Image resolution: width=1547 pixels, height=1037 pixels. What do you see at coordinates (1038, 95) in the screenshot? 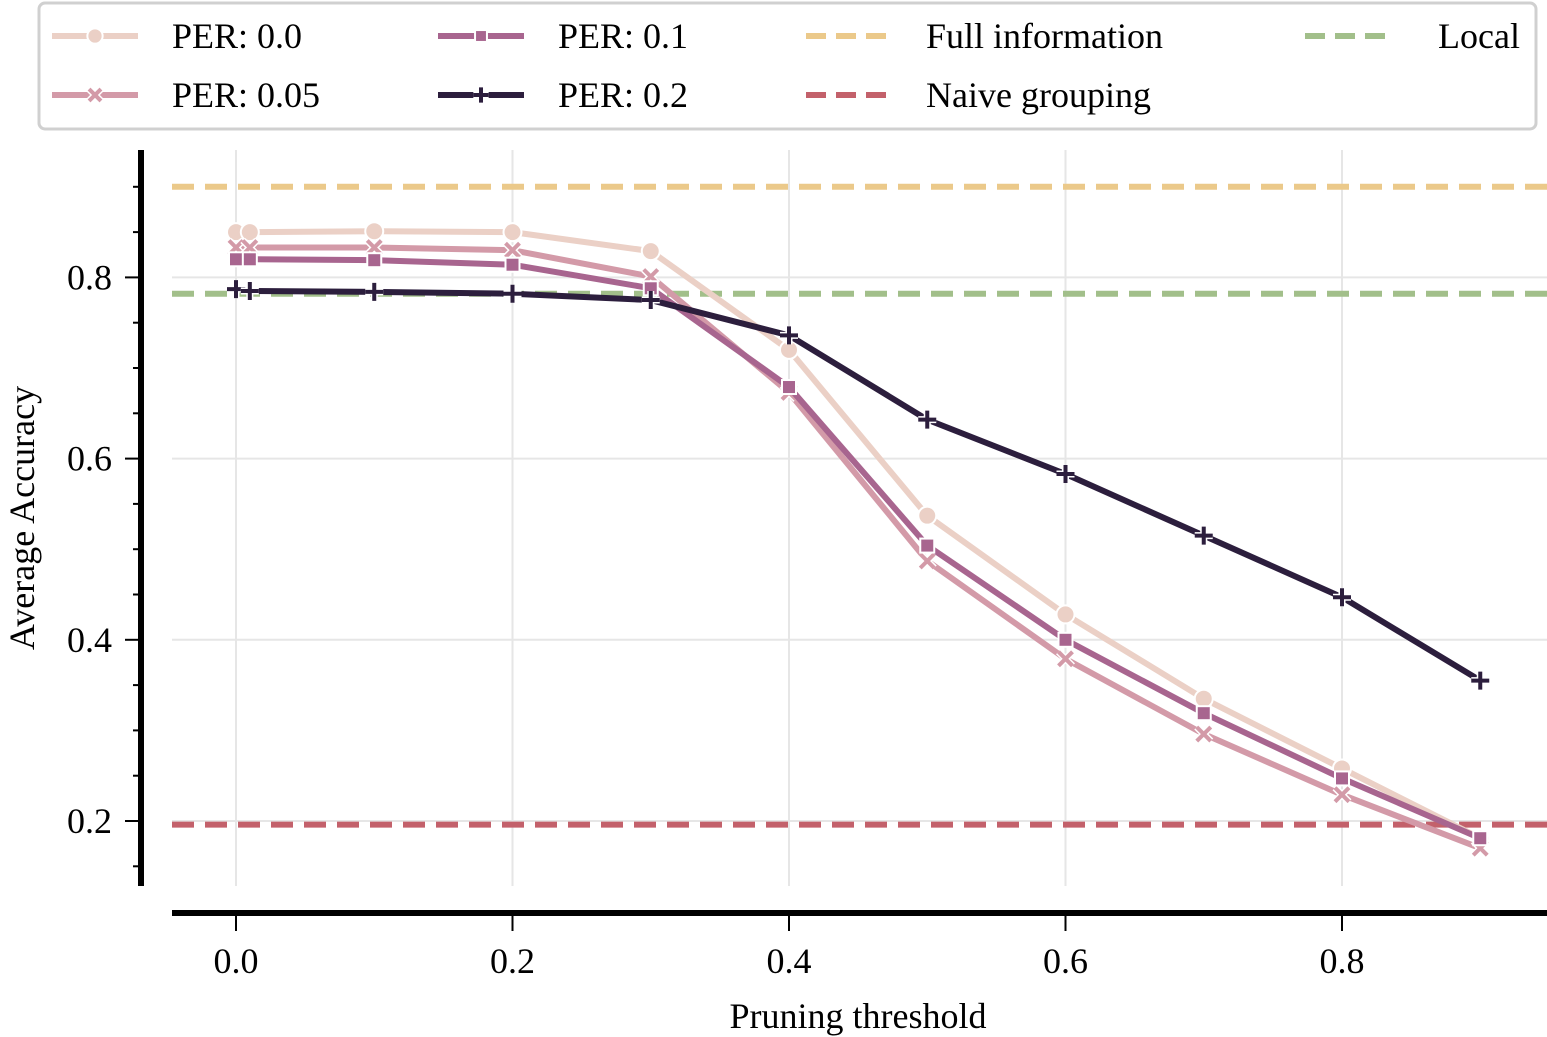
I see `legend-label: Naive grouping` at bounding box center [1038, 95].